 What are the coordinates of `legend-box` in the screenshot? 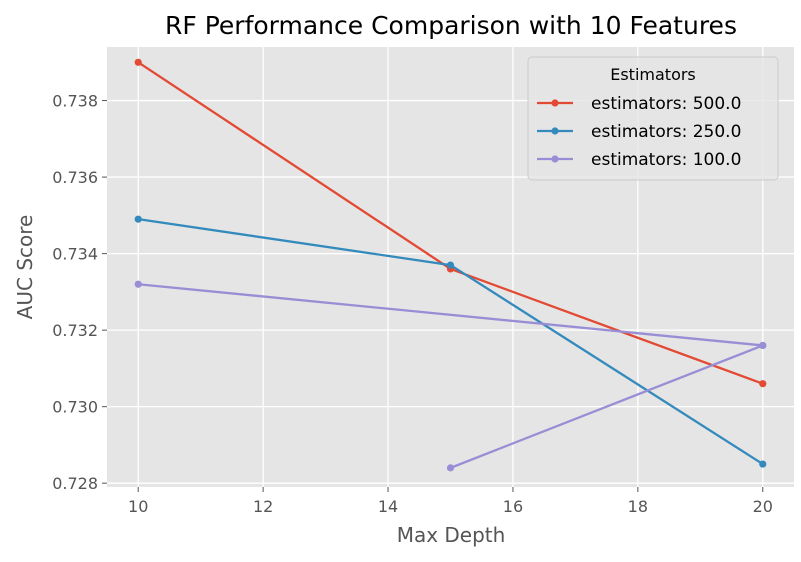 It's located at (653, 118).